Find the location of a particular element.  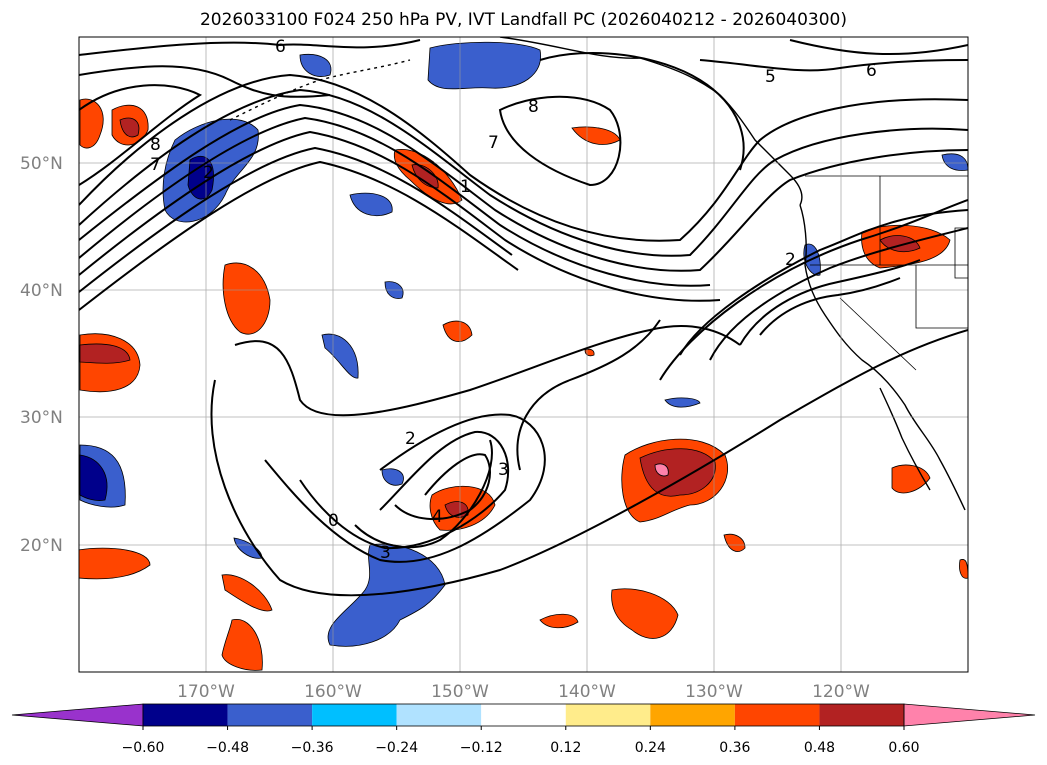

contour-label: 4 is located at coordinates (437, 517).